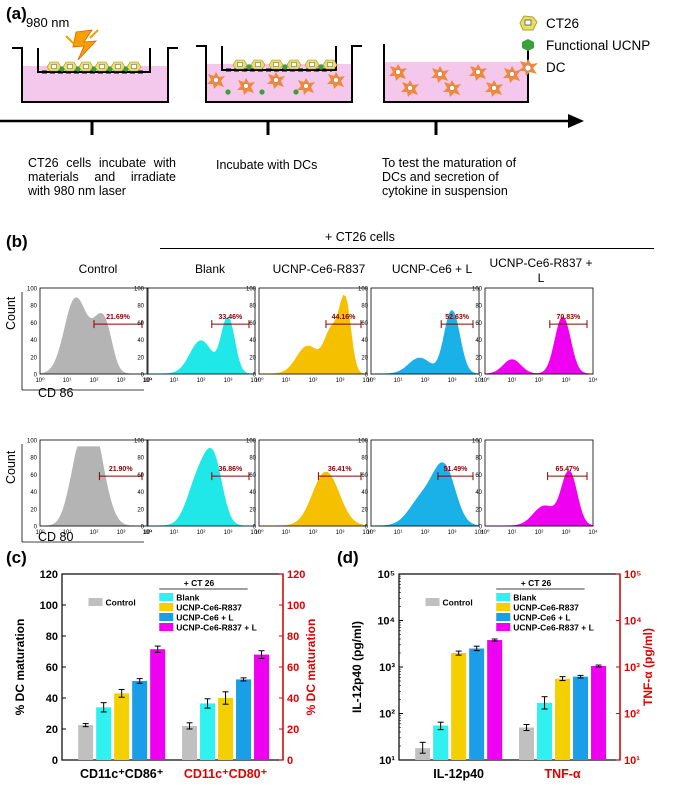  Describe the element at coordinates (210, 269) in the screenshot. I see `col-title-blank: Blank` at that location.